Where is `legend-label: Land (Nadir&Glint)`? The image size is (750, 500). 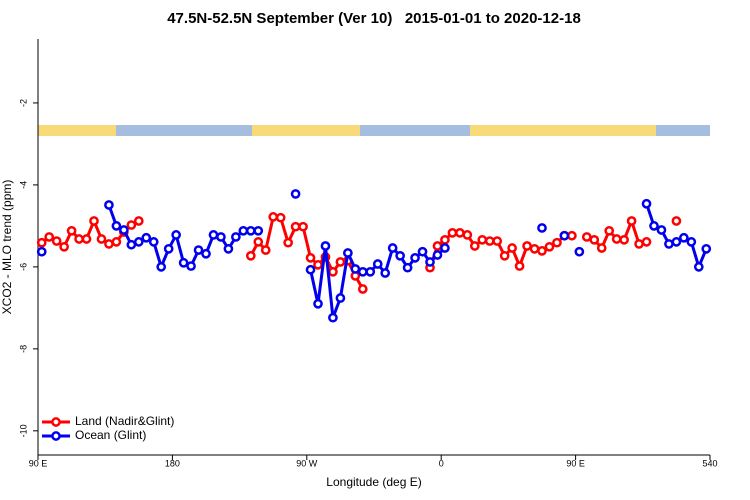
legend-label: Land (Nadir&Glint) is located at coordinates (124, 421).